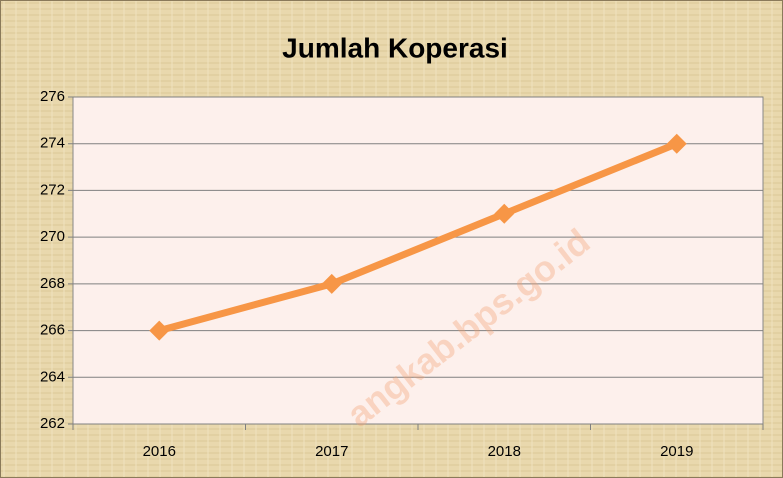  Describe the element at coordinates (331, 451) in the screenshot. I see `x-tick-label: 2017` at that location.